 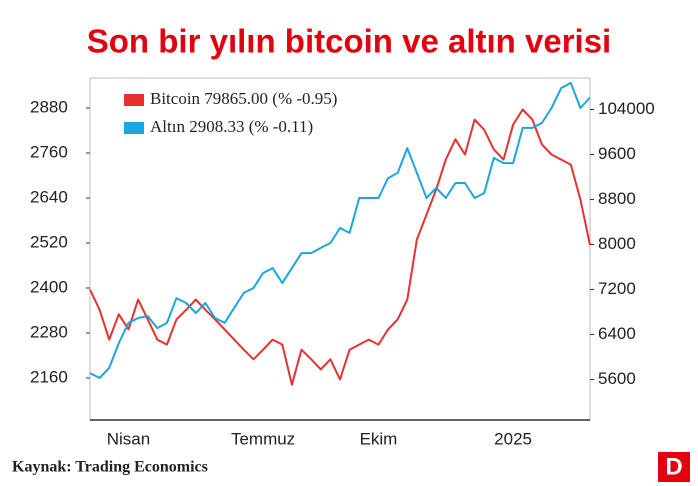 I want to click on y-tick-label: 2760, so click(x=49, y=151).